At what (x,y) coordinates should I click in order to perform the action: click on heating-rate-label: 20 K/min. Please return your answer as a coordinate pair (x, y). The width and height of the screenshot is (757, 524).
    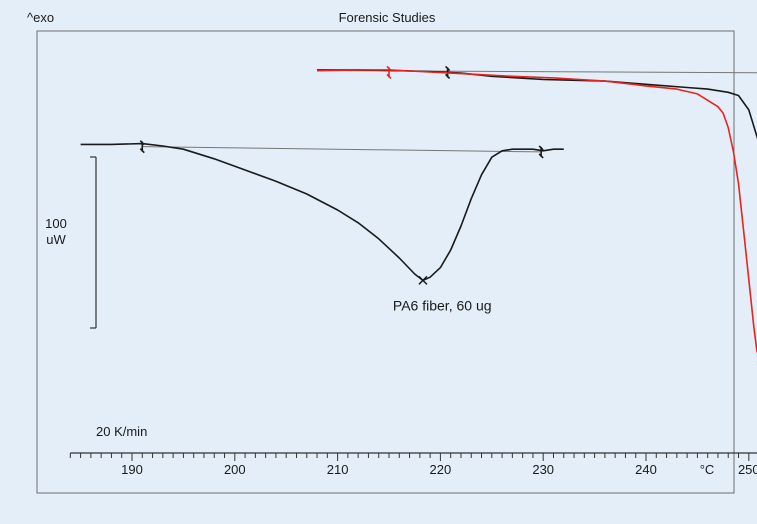
    Looking at the image, I should click on (121, 431).